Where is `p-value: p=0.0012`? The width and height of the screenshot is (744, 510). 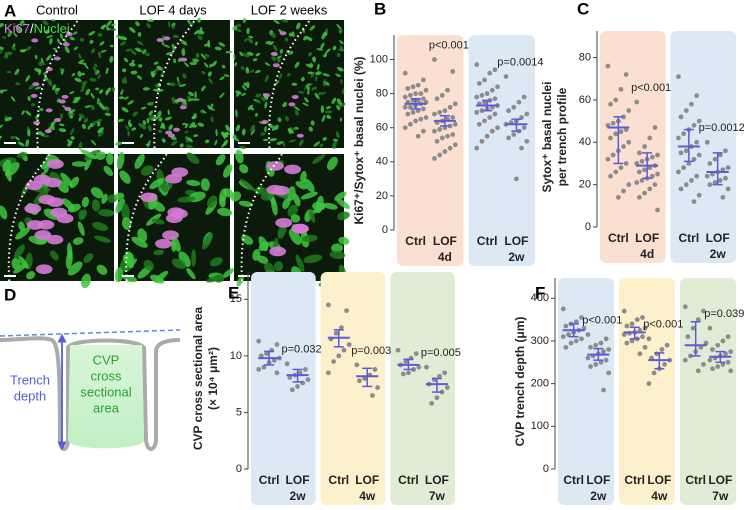 p-value: p=0.0012 is located at coordinates (721, 128).